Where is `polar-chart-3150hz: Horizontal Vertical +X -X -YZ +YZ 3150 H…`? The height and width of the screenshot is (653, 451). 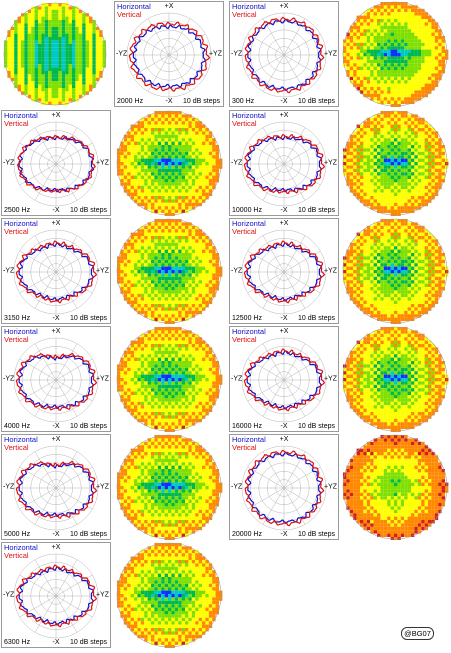 polar-chart-3150hz: Horizontal Vertical +X -X -YZ +YZ 3150 H… is located at coordinates (56, 271).